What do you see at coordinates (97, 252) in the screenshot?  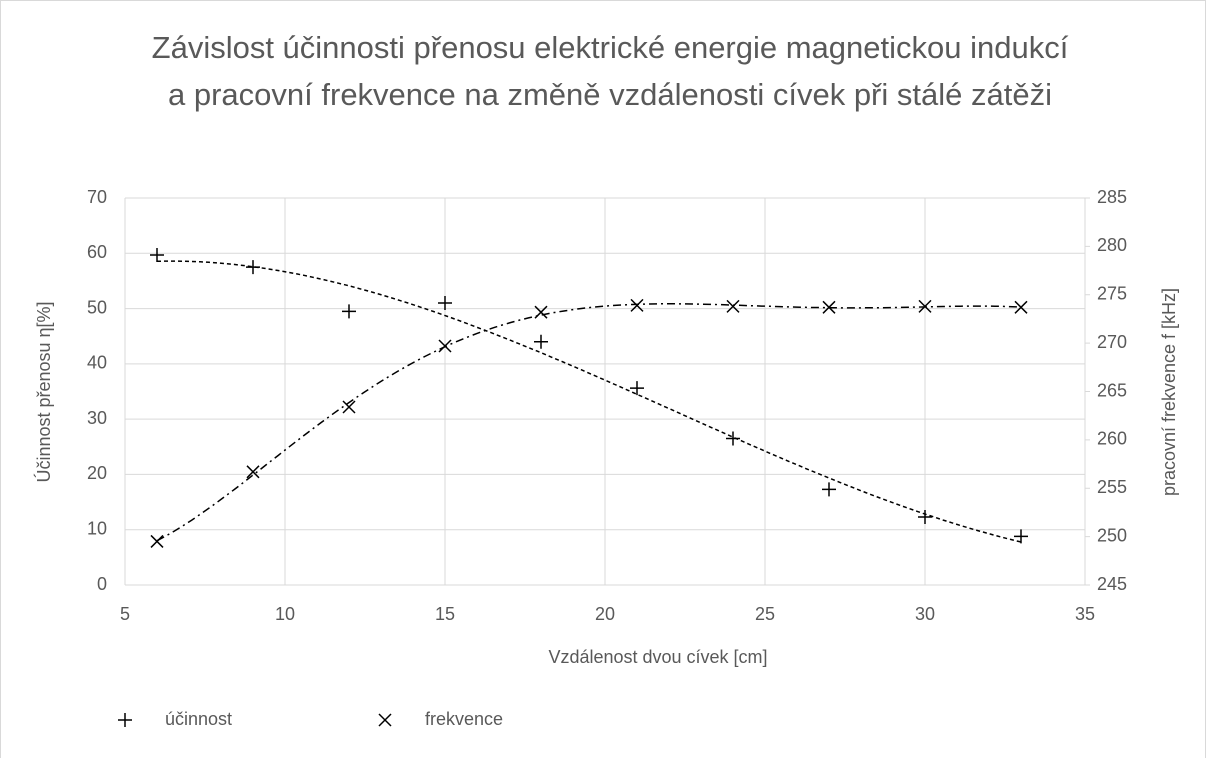 I see `y-tick-label: 60` at bounding box center [97, 252].